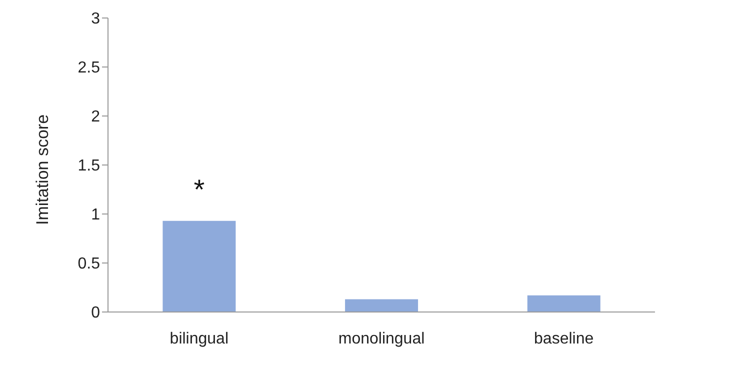 Image resolution: width=741 pixels, height=370 pixels. Describe the element at coordinates (95, 313) in the screenshot. I see `y-tick-label: 0` at that location.